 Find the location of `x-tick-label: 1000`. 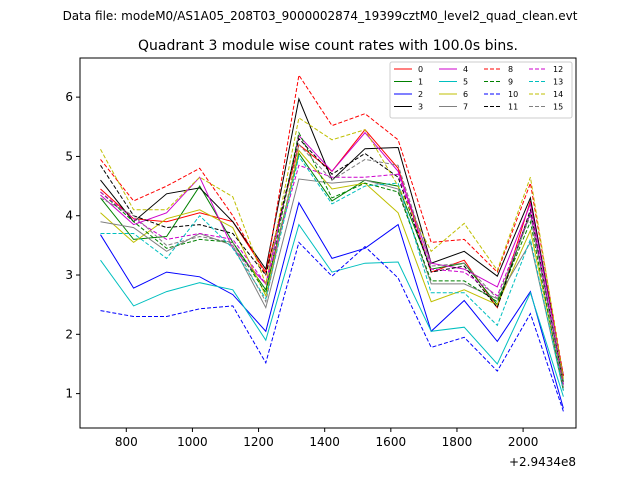

x-tick-label: 1000 is located at coordinates (192, 442).